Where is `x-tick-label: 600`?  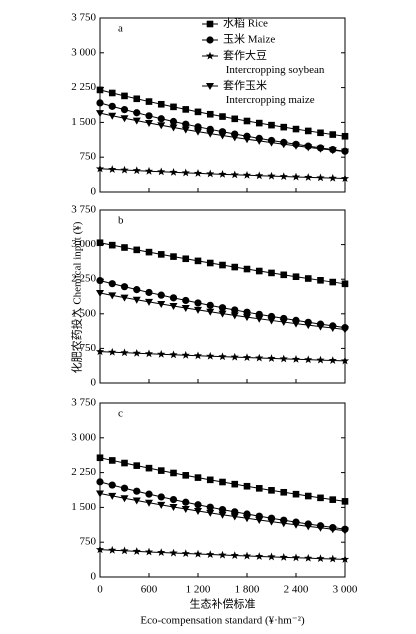 x-tick-label: 600 is located at coordinates (149, 590).